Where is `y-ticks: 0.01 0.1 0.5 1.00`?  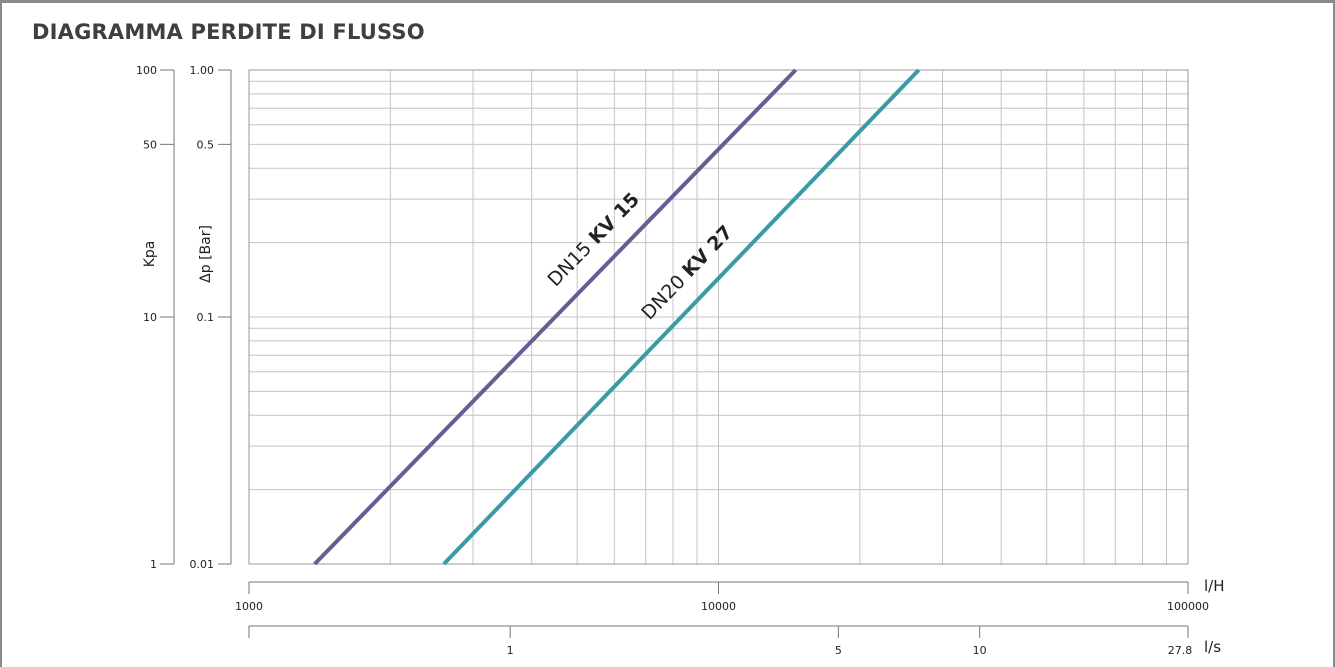 y-ticks: 0.01 0.1 0.5 1.00 is located at coordinates (211, 317).